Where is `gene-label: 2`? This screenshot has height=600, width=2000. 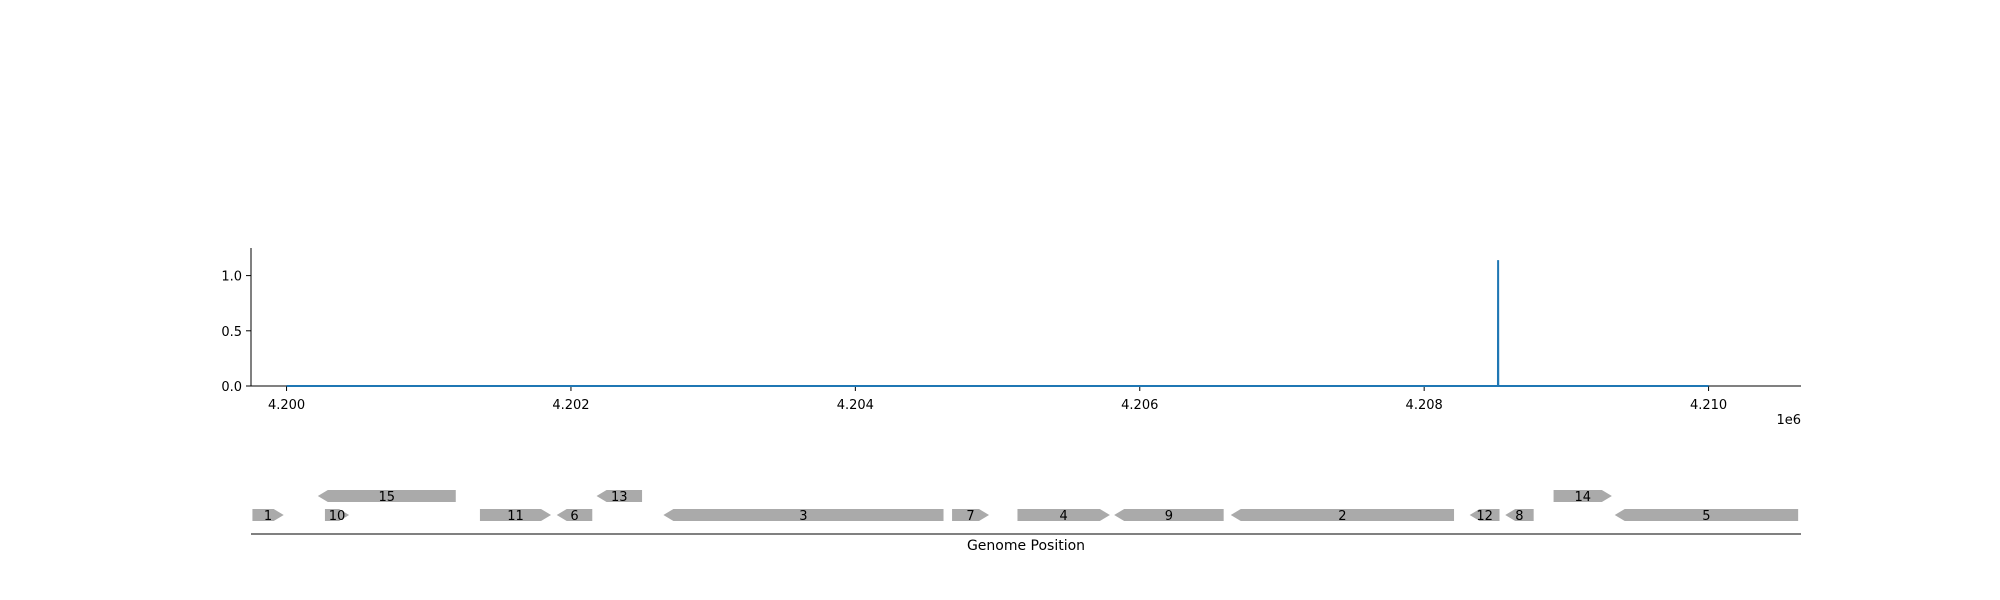
gene-label: 2 is located at coordinates (1342, 516).